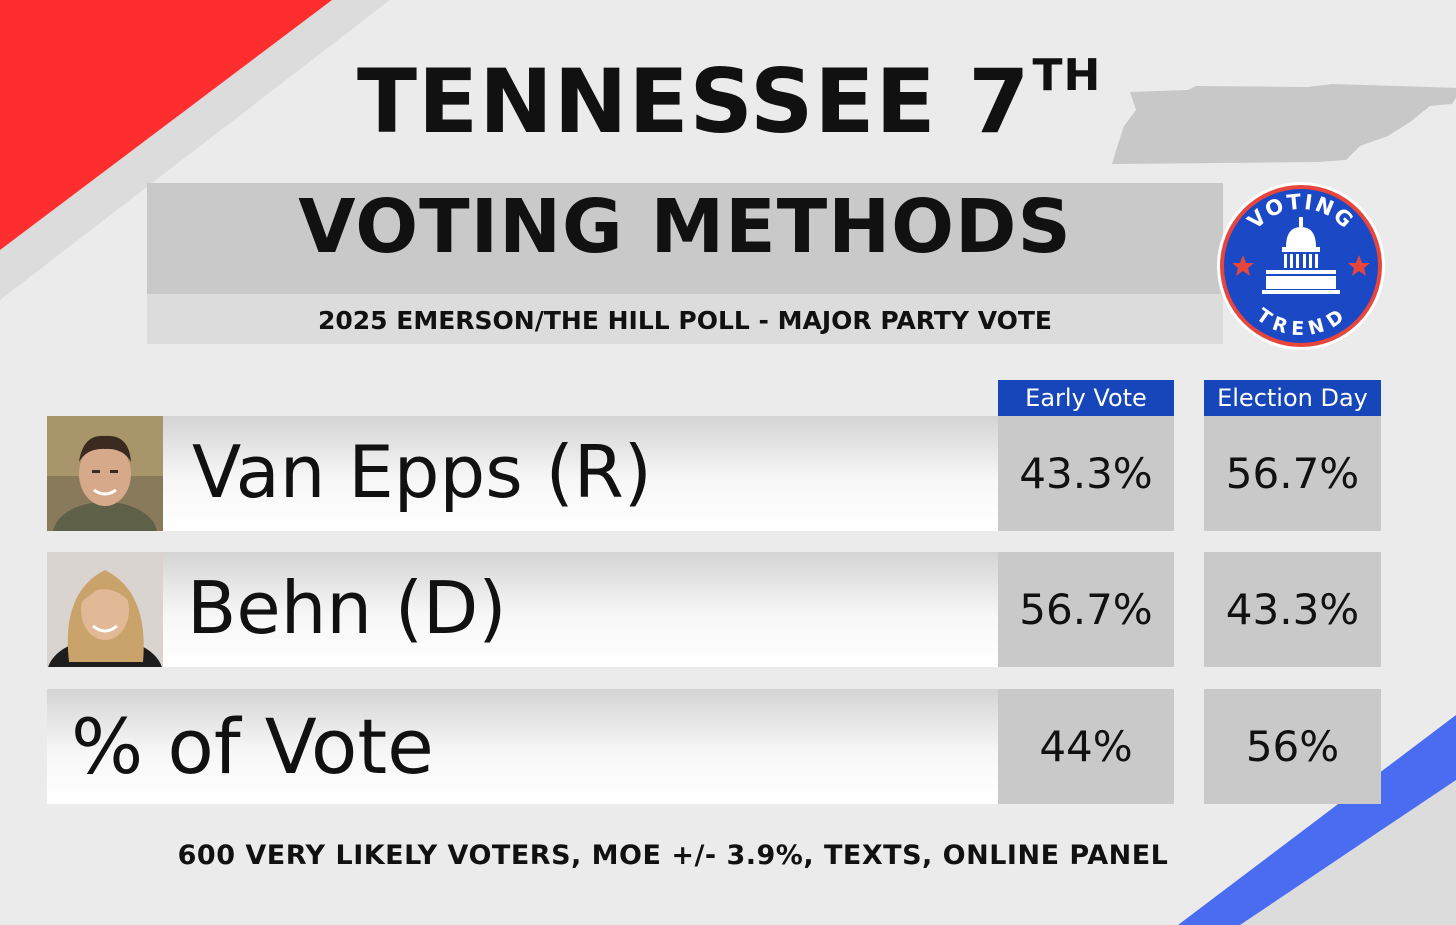 This screenshot has width=1456, height=925. I want to click on row-label: % of Vote, so click(252, 746).